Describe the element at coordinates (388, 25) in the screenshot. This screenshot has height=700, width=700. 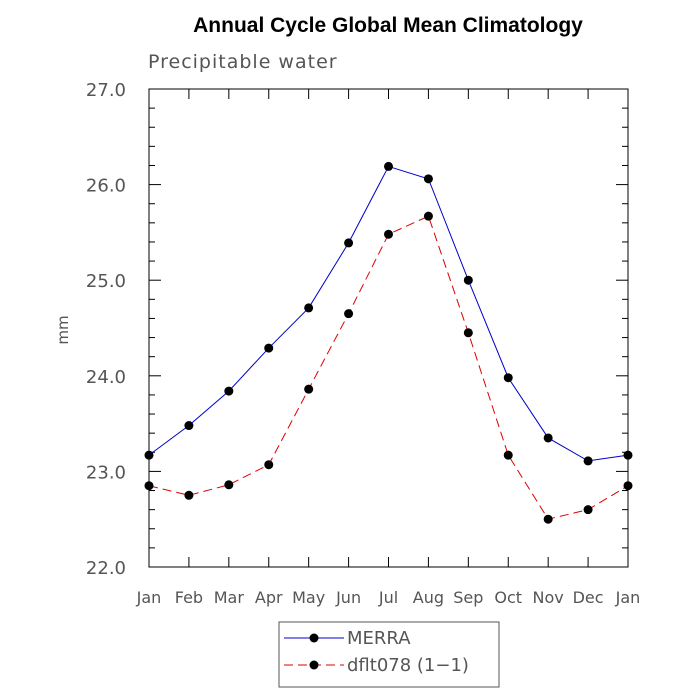
I see `chart-title: Annual Cycle Global Mean Climatology` at that location.